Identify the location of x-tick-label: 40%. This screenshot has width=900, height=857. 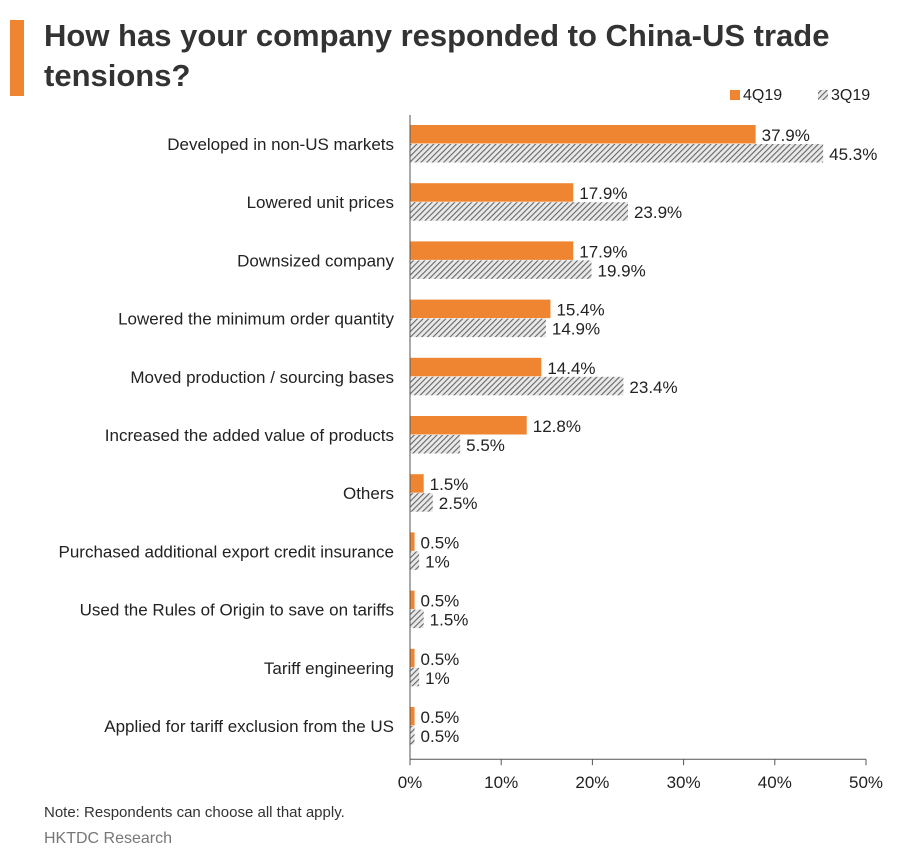
(775, 782).